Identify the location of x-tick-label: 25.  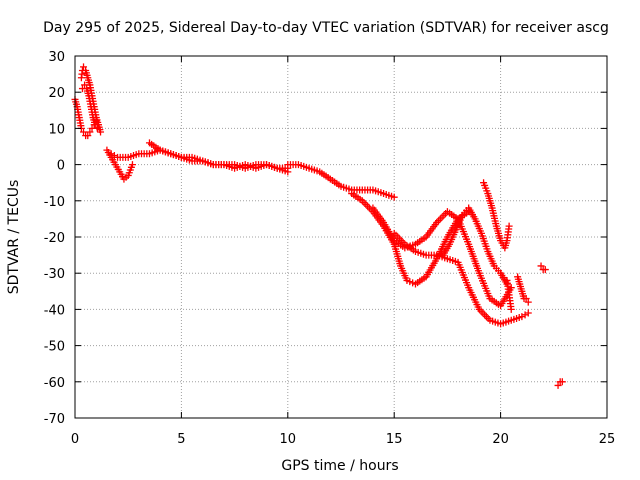
(607, 439).